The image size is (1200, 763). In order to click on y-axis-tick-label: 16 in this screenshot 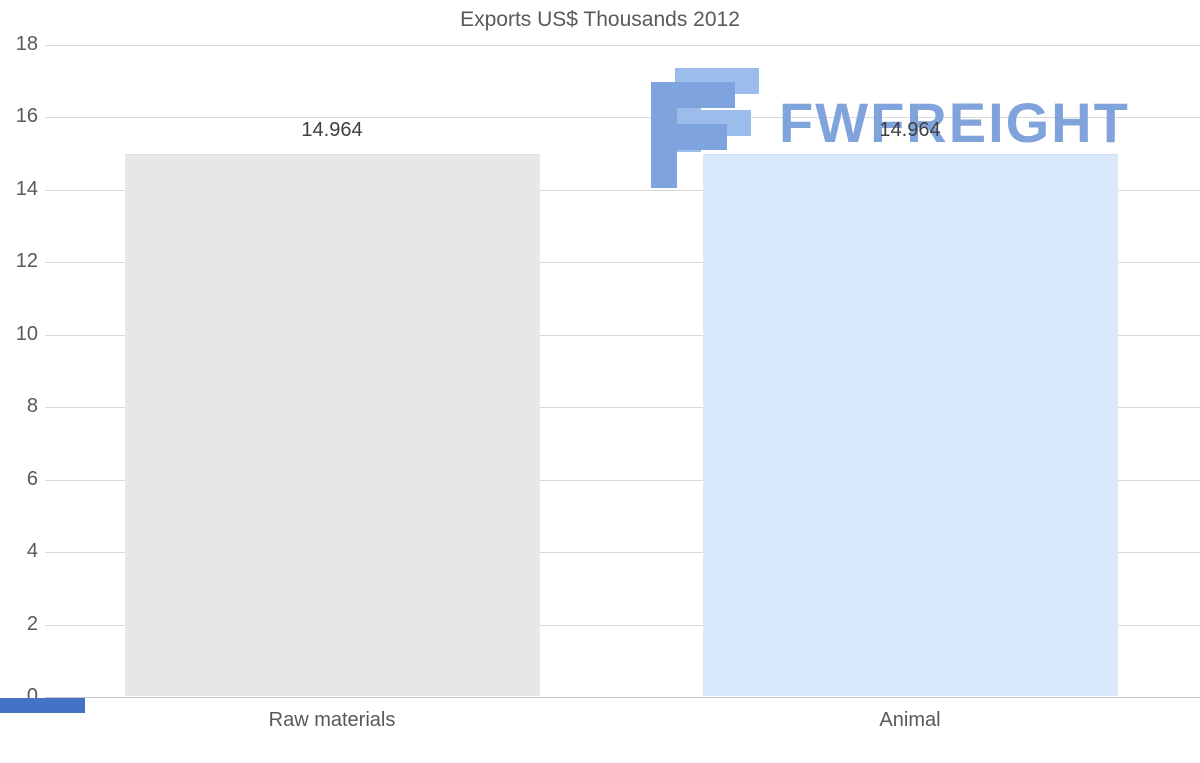, I will do `click(26, 116)`.